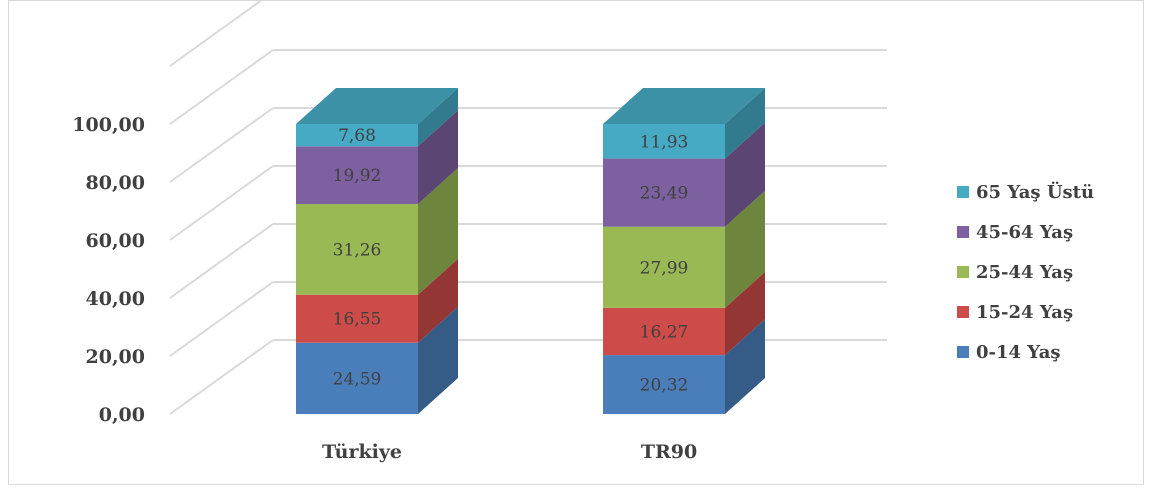 The image size is (1152, 488). Describe the element at coordinates (122, 415) in the screenshot. I see `y-tick-label: 0,00` at that location.